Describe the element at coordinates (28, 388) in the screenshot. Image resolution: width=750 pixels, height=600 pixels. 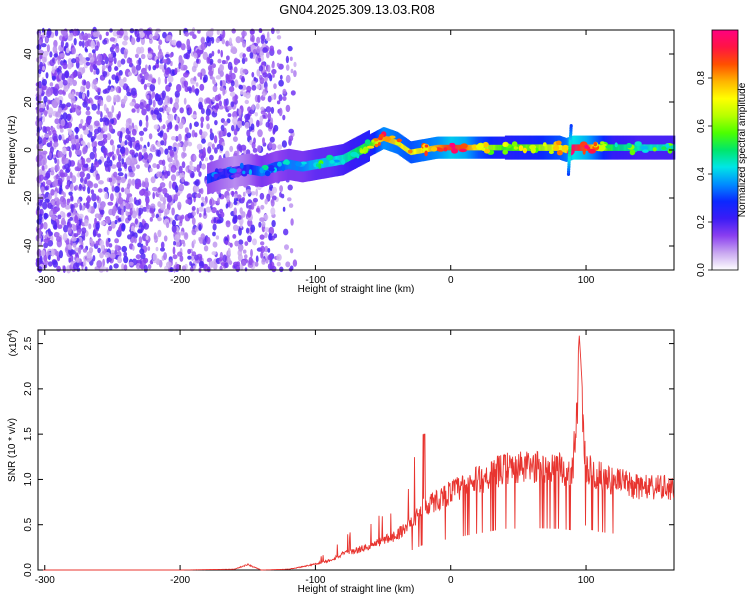
I see `snr-y-tick-label: 2.0` at that location.